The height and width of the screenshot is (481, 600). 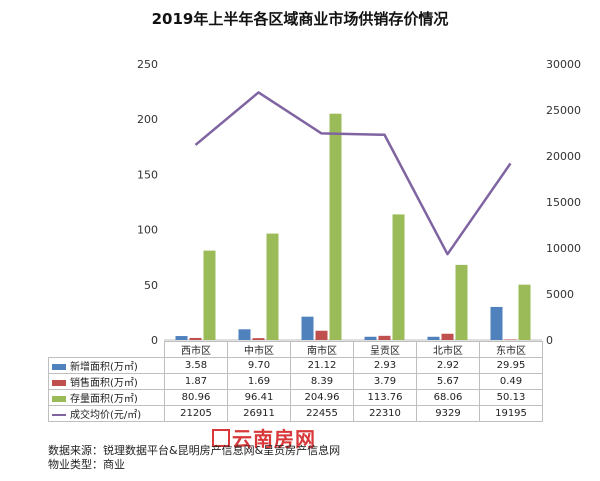 I want to click on data-label: 9329, so click(x=448, y=413).